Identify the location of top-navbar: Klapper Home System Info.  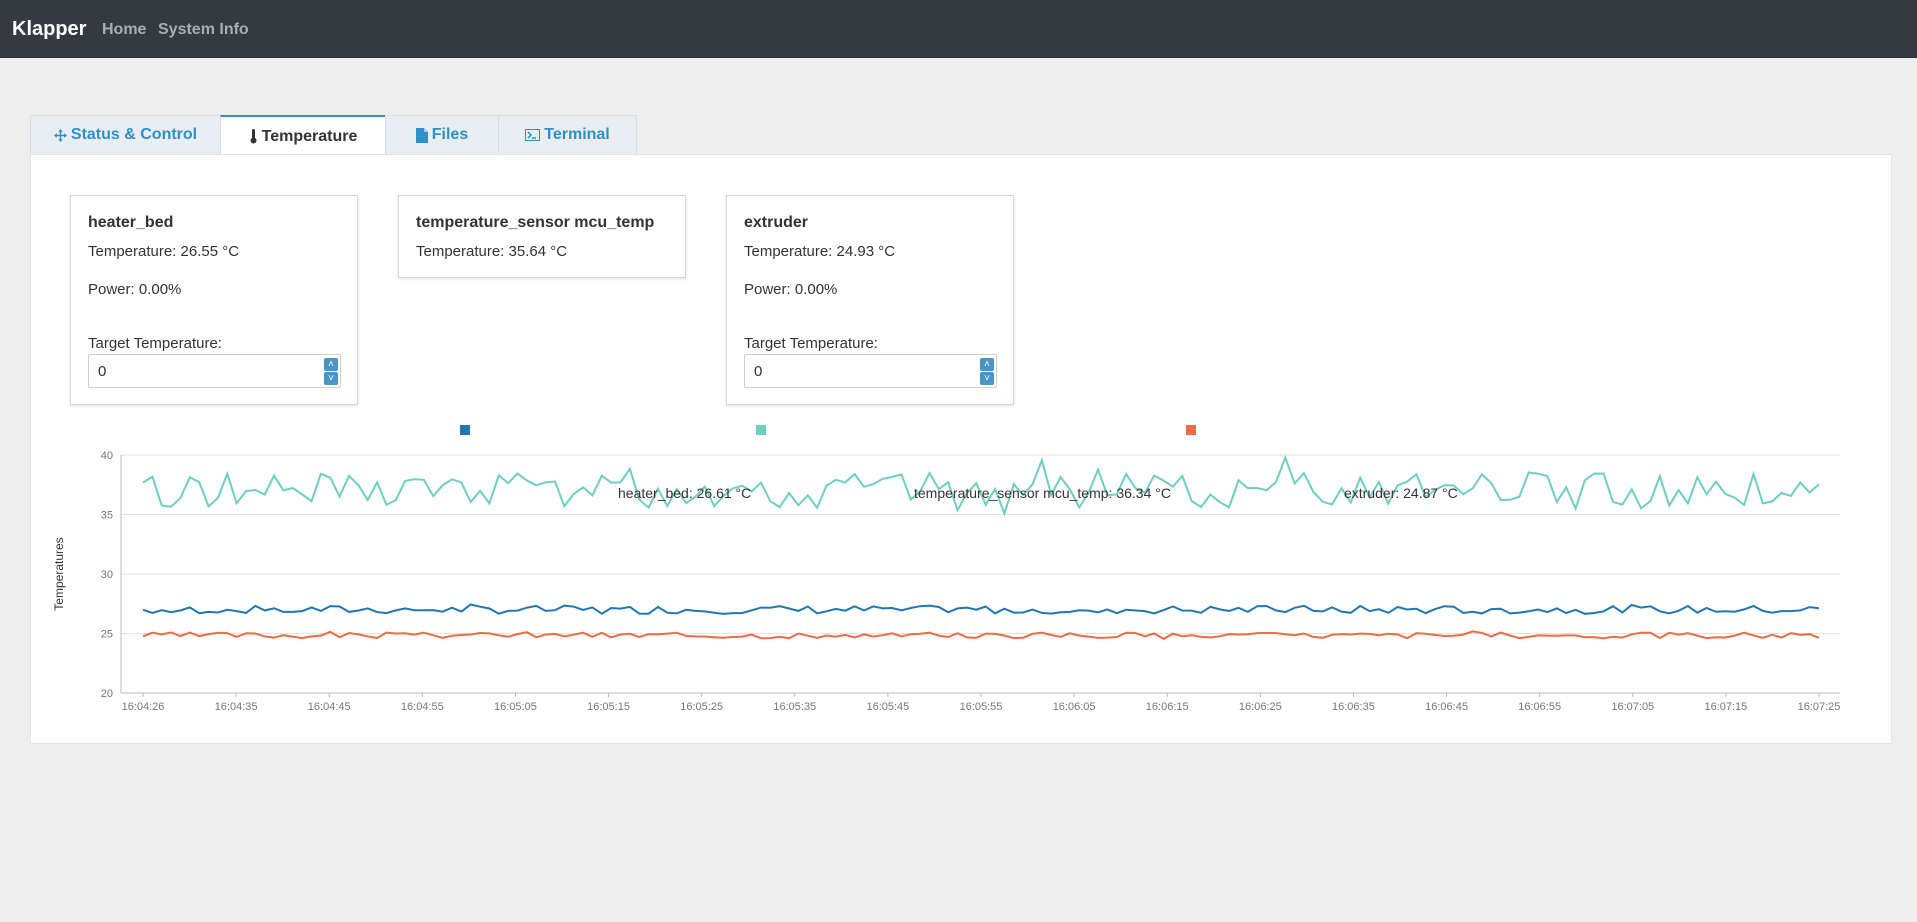
(958, 29).